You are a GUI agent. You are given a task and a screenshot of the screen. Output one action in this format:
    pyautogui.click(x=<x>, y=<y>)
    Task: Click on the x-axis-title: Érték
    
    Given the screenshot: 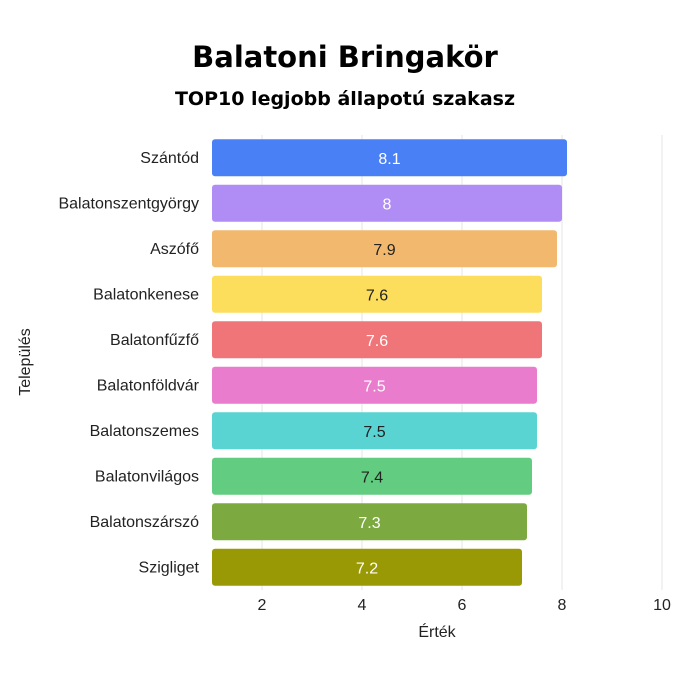 What is the action you would take?
    pyautogui.click(x=437, y=631)
    